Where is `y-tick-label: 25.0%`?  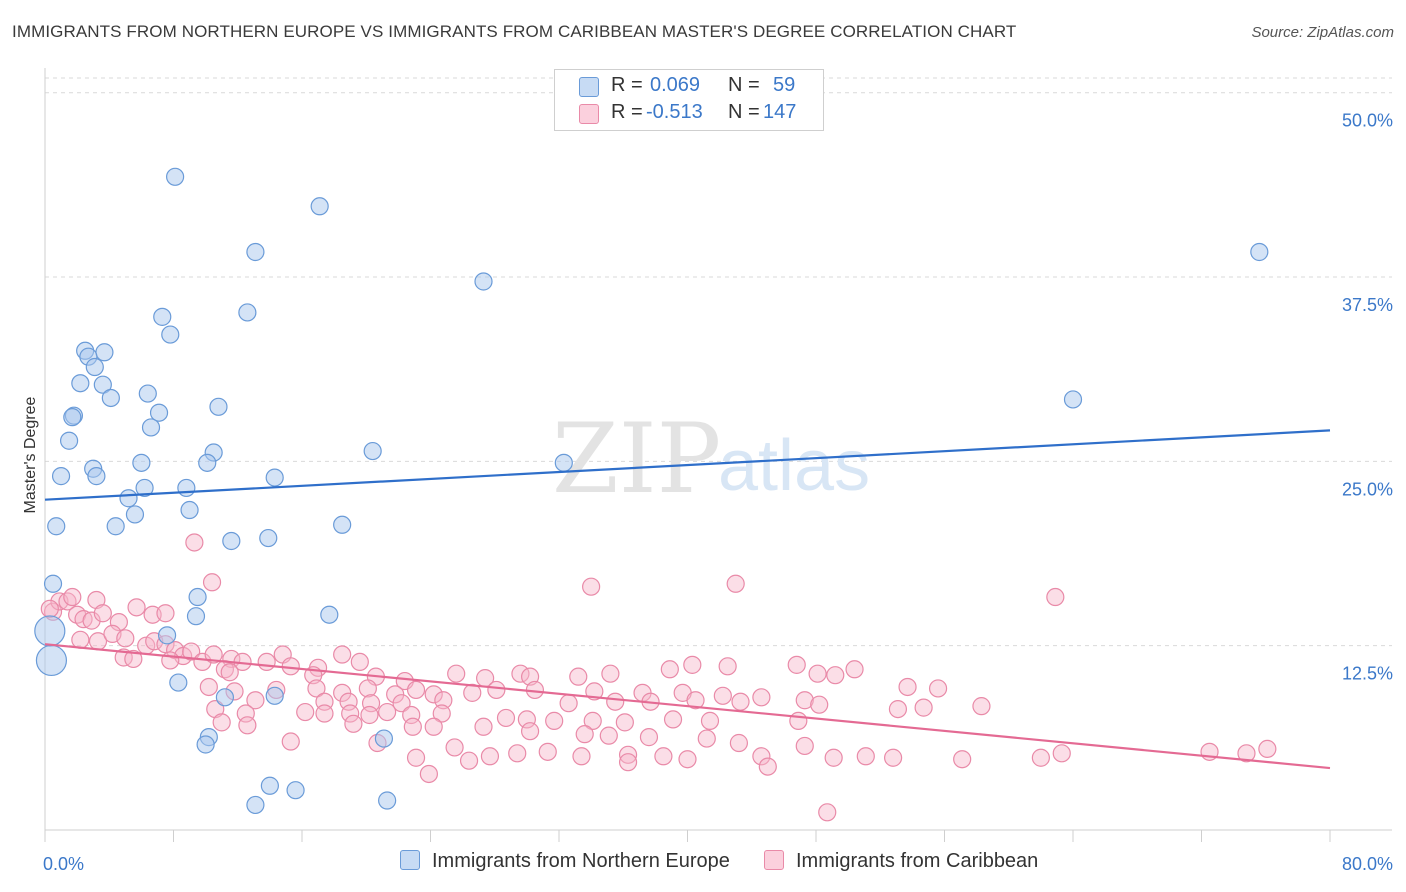 y-tick-label: 25.0% is located at coordinates (1367, 489).